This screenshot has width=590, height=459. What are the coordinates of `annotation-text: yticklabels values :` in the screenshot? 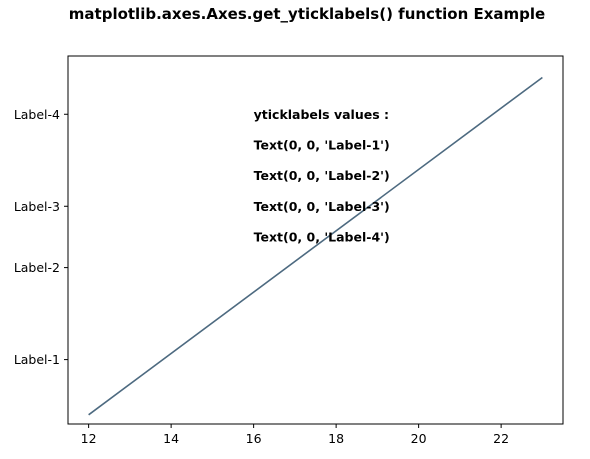 It's located at (321, 114).